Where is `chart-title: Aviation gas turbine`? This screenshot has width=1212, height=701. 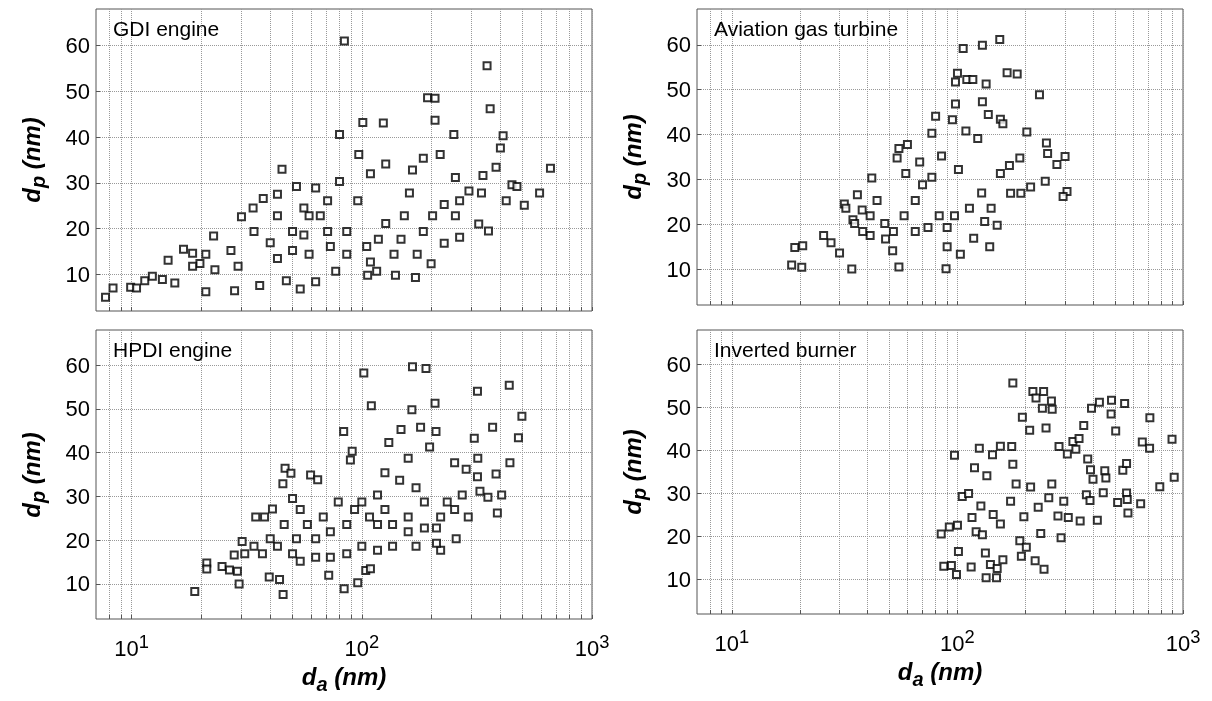 chart-title: Aviation gas turbine is located at coordinates (806, 28).